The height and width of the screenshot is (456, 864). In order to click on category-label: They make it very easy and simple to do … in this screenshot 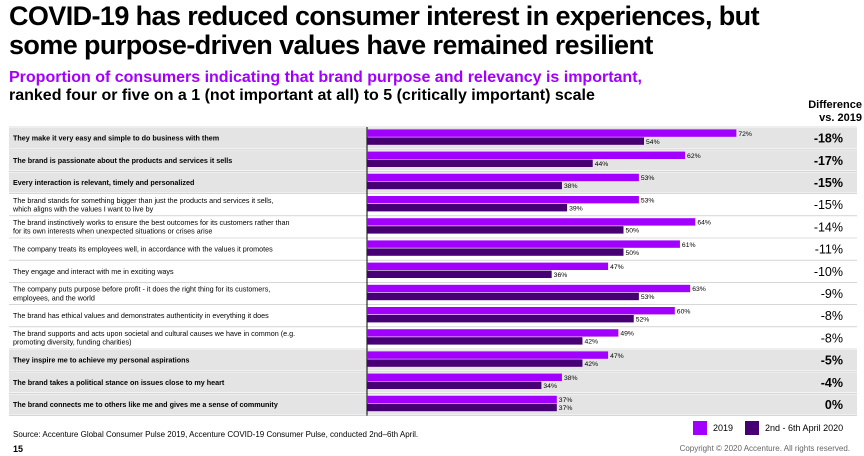, I will do `click(116, 138)`.